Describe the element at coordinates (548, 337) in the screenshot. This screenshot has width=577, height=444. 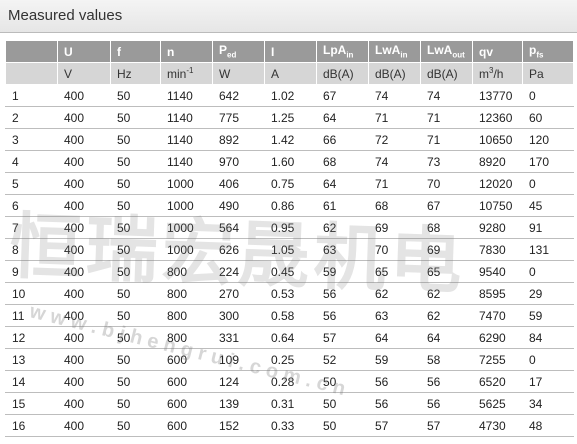
I see `data-cell: 84` at that location.